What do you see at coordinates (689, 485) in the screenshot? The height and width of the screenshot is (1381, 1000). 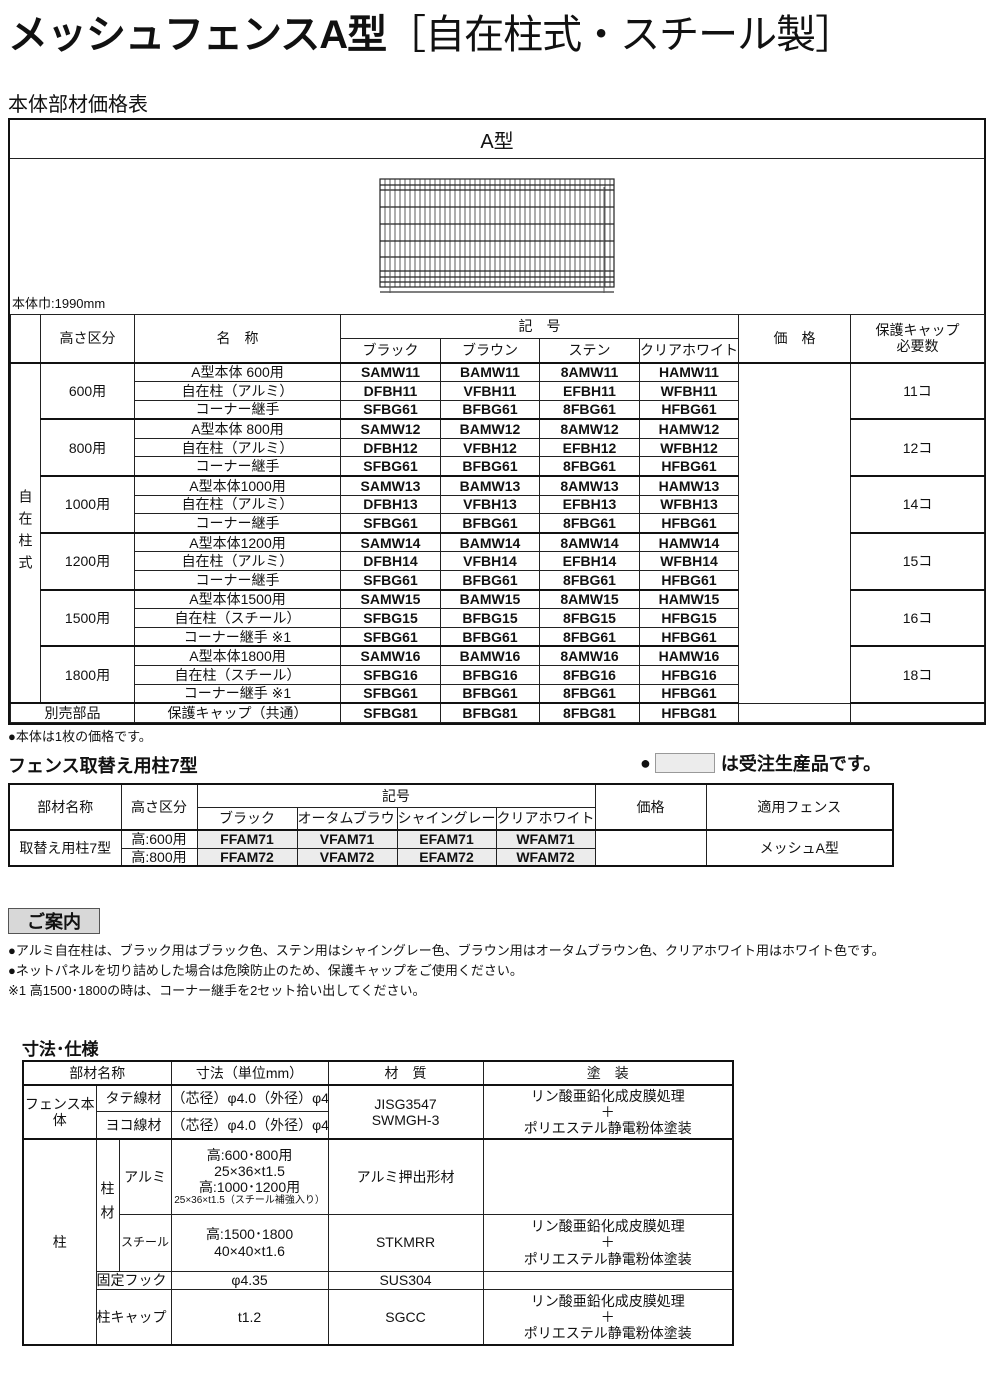 I see `item-code: HAMW13` at bounding box center [689, 485].